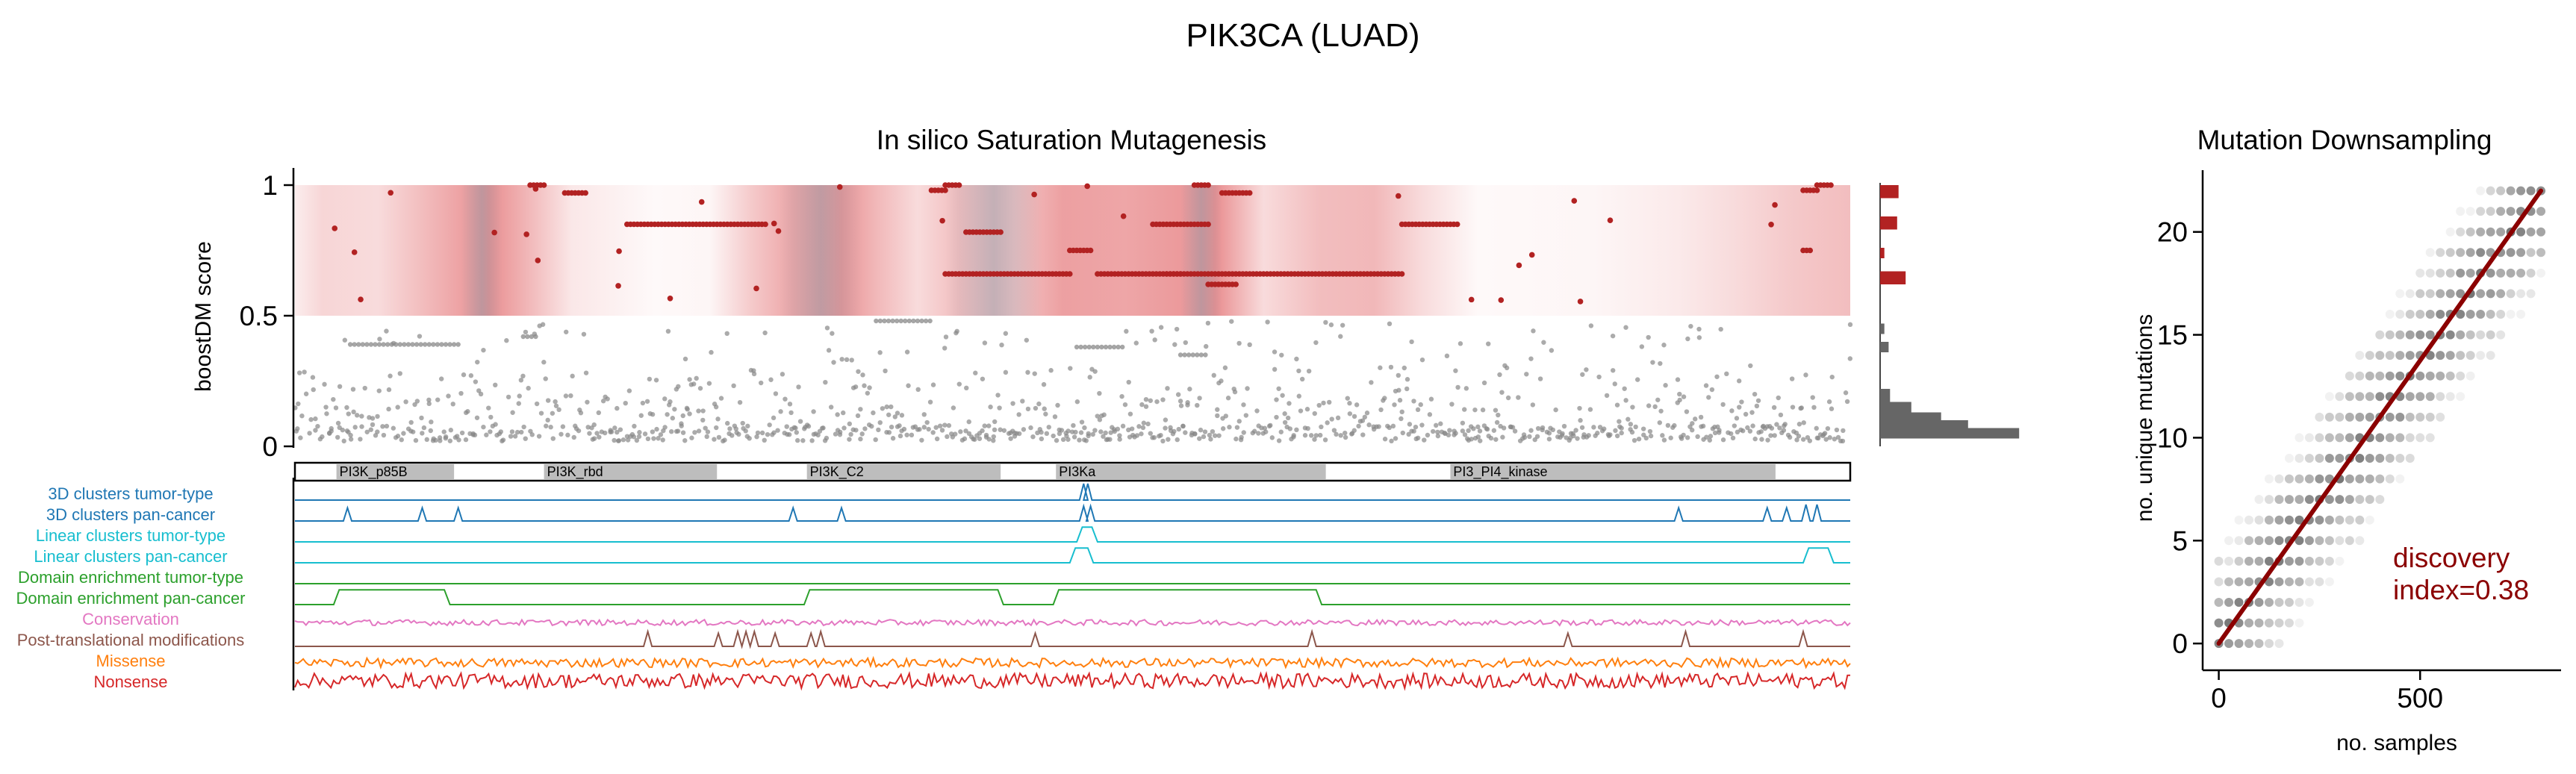 This screenshot has width=2576, height=774. Describe the element at coordinates (130, 556) in the screenshot. I see `track-label: Linear clusters pan-cancer` at that location.